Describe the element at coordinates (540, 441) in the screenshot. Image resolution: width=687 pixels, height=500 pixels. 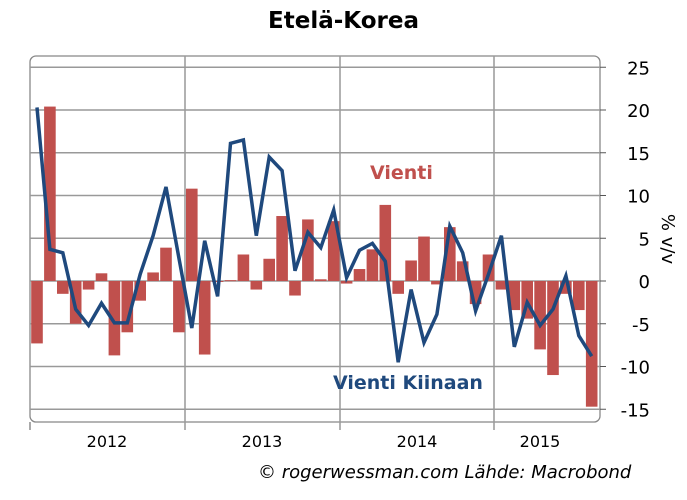
I see `x-year-label: 2015` at that location.